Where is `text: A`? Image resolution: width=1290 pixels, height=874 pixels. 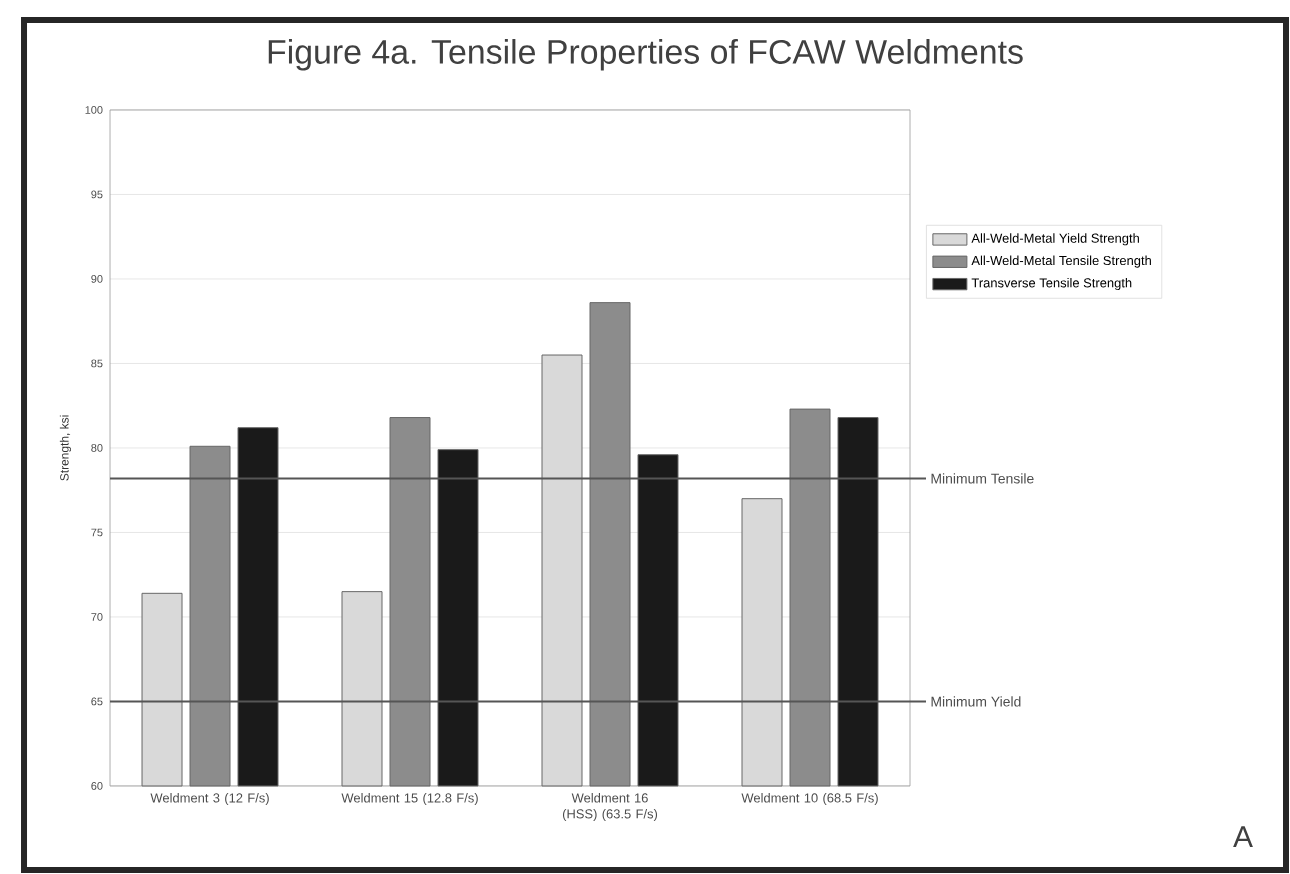 text: A is located at coordinates (1243, 836).